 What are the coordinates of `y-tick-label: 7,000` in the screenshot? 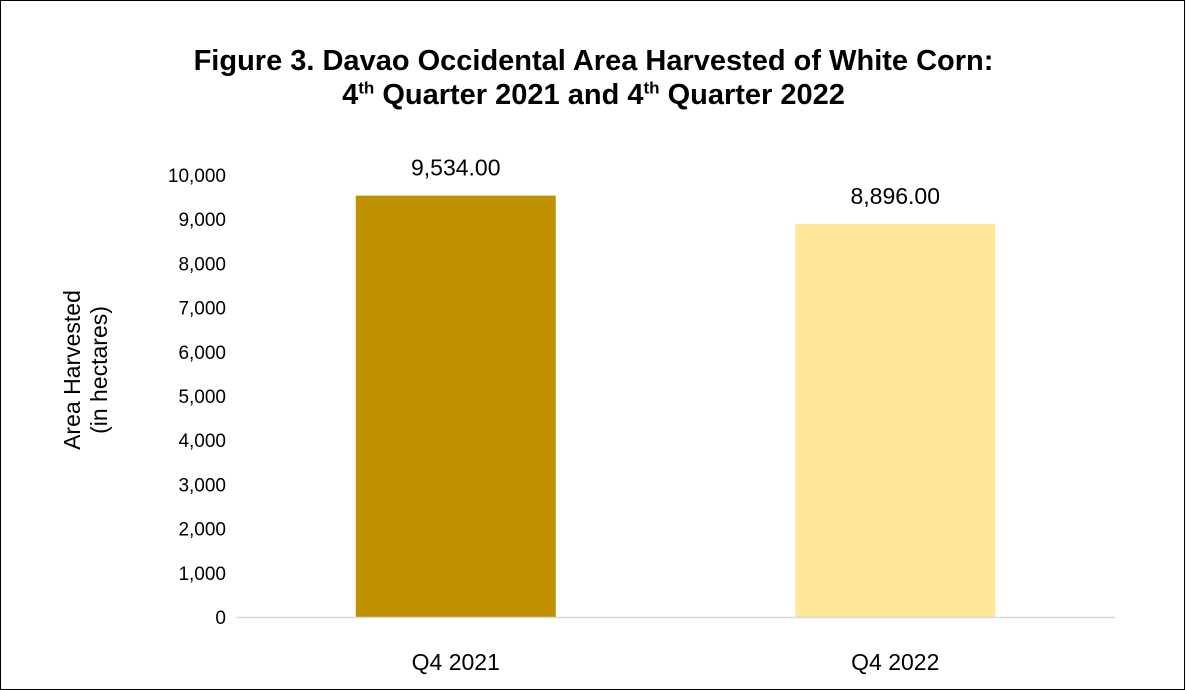 It's located at (202, 309).